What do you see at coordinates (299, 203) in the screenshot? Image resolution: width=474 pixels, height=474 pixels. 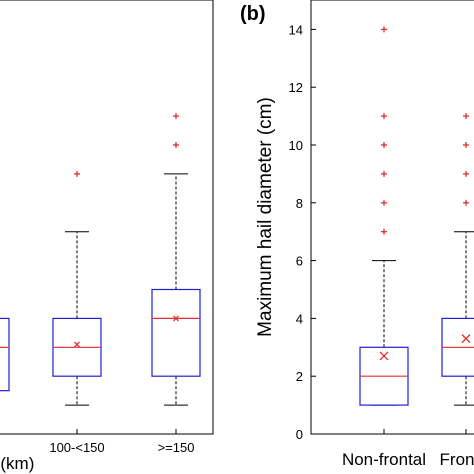 I see `b-y-tick-label-4: 8` at bounding box center [299, 203].